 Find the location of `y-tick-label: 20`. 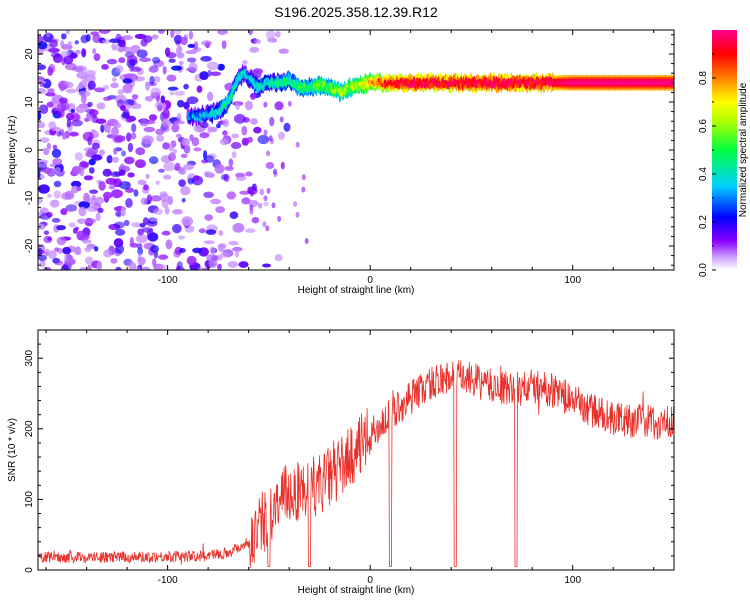

y-tick-label: 20 is located at coordinates (29, 54).